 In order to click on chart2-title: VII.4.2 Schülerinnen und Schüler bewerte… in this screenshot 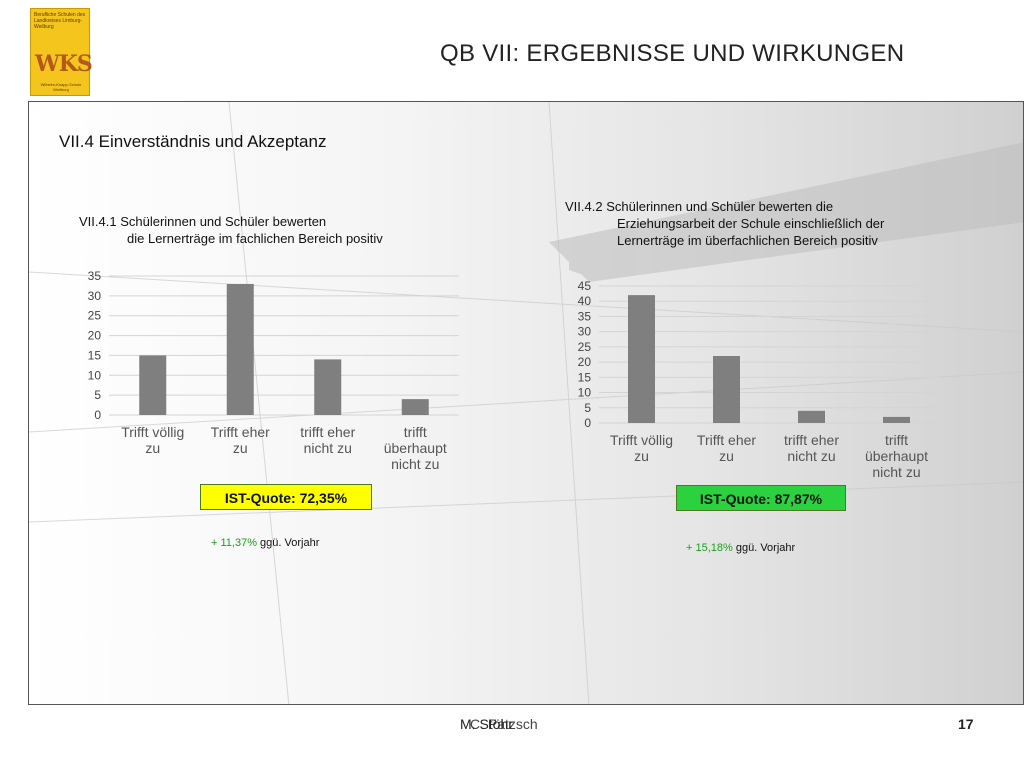, I will do `click(724, 223)`.